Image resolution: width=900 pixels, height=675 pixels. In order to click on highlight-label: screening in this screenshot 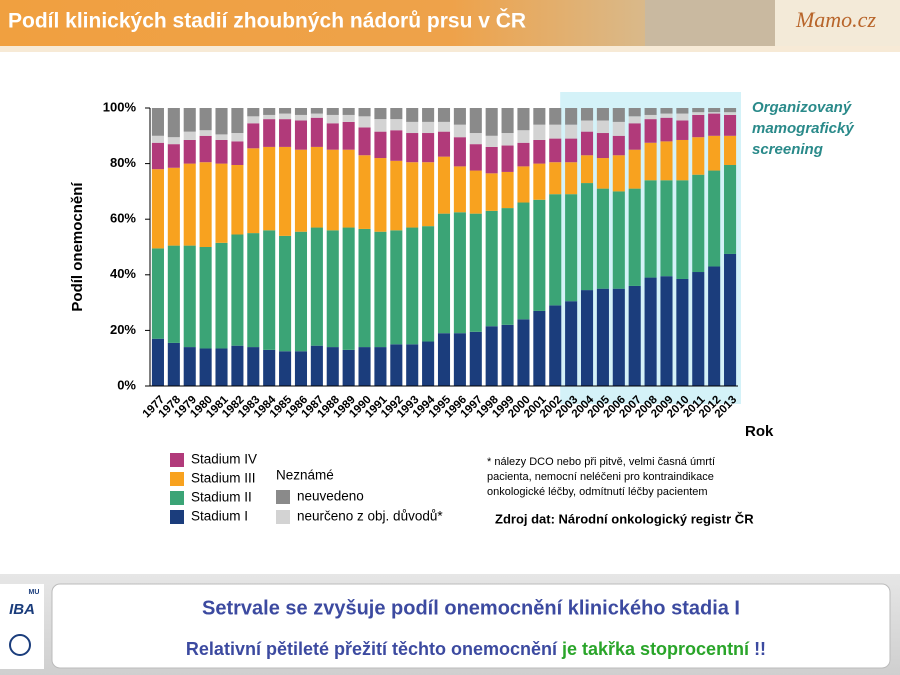, I will do `click(787, 149)`.